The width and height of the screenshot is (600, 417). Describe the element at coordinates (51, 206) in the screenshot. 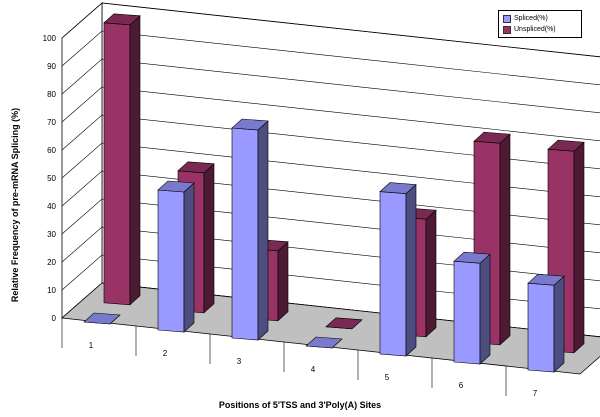

I see `y-tick-label: 40` at that location.